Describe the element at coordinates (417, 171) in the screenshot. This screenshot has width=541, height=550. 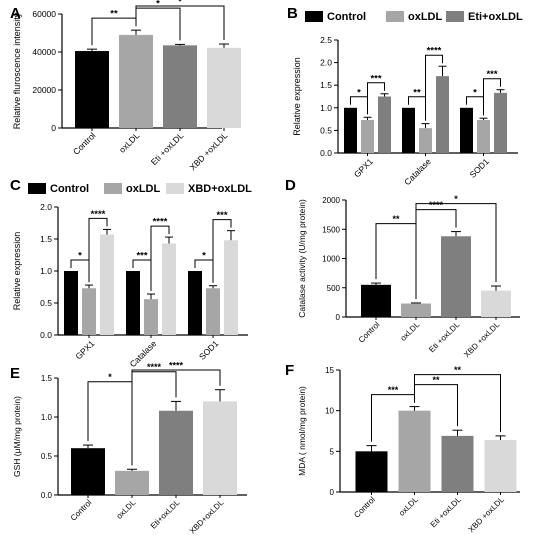
I see `x-tick-label: Catalase` at that location.